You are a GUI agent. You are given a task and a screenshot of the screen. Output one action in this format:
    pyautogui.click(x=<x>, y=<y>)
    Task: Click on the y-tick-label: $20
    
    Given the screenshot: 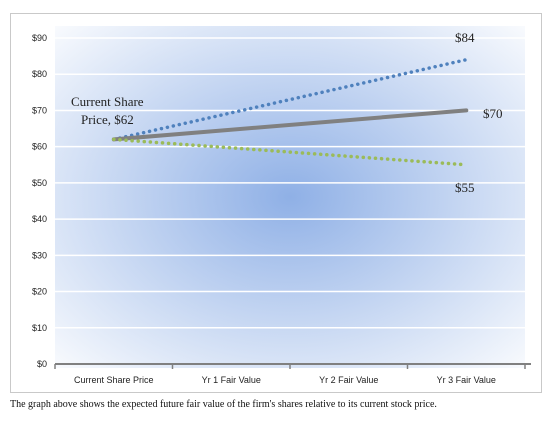 What is the action you would take?
    pyautogui.click(x=39, y=292)
    